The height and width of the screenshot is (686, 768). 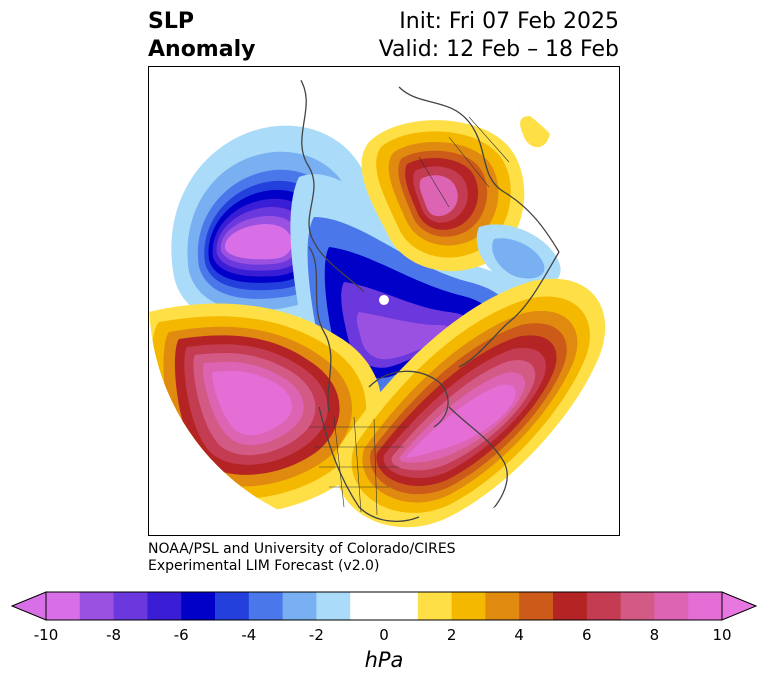 I want to click on colorbar-unit: hPa, so click(x=384, y=660).